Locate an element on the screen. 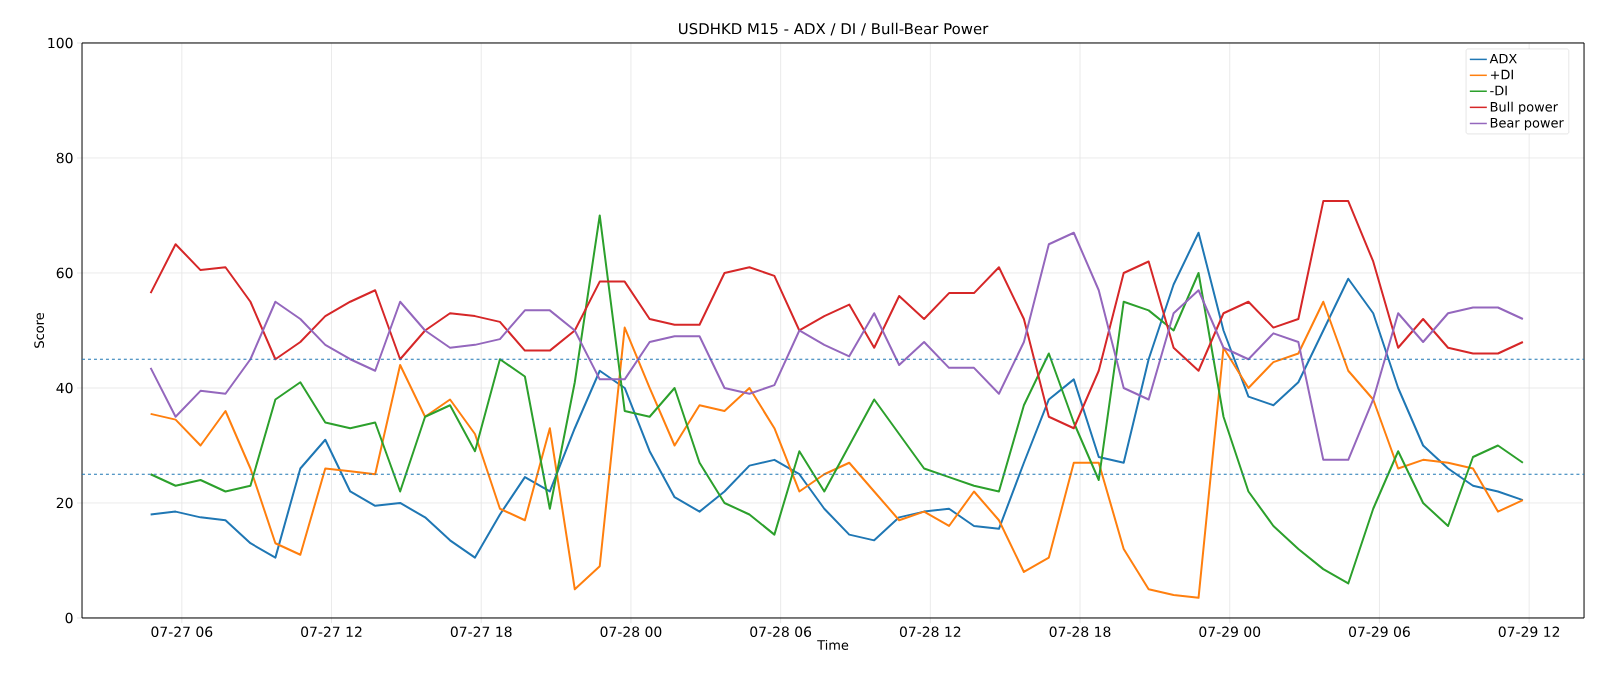 This screenshot has height=686, width=1600. x-tick-label: 07-27 12 is located at coordinates (331, 632).